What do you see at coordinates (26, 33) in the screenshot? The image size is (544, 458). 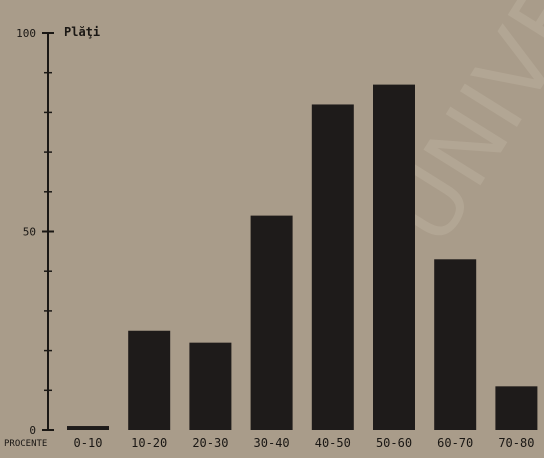 I see `y-tick-label: 100` at bounding box center [26, 33].